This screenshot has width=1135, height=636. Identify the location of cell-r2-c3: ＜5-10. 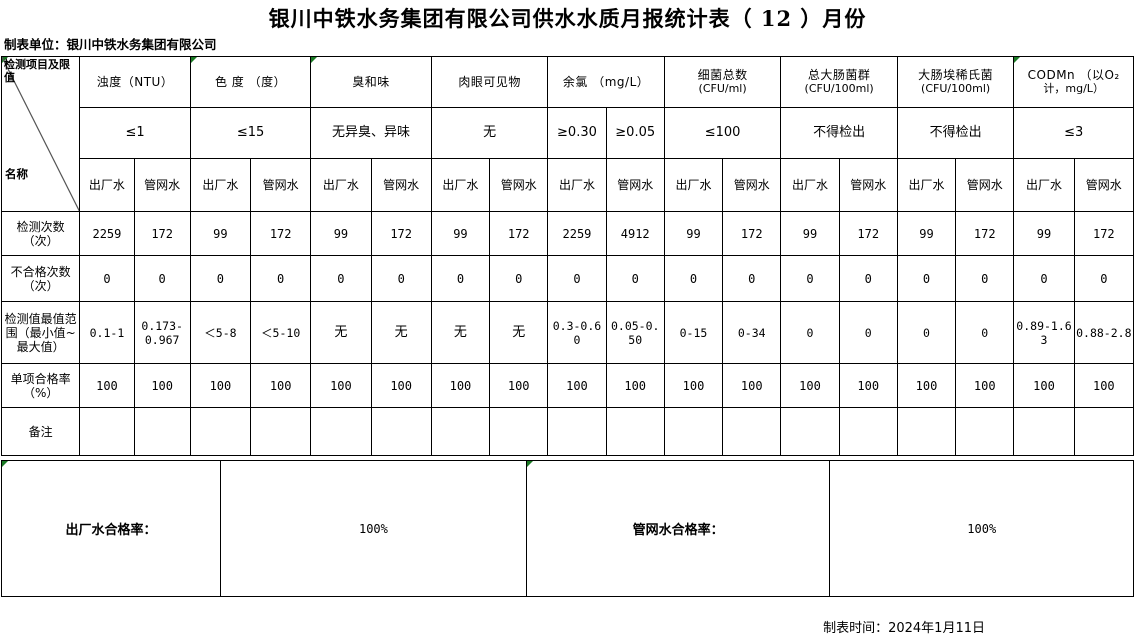
(281, 332).